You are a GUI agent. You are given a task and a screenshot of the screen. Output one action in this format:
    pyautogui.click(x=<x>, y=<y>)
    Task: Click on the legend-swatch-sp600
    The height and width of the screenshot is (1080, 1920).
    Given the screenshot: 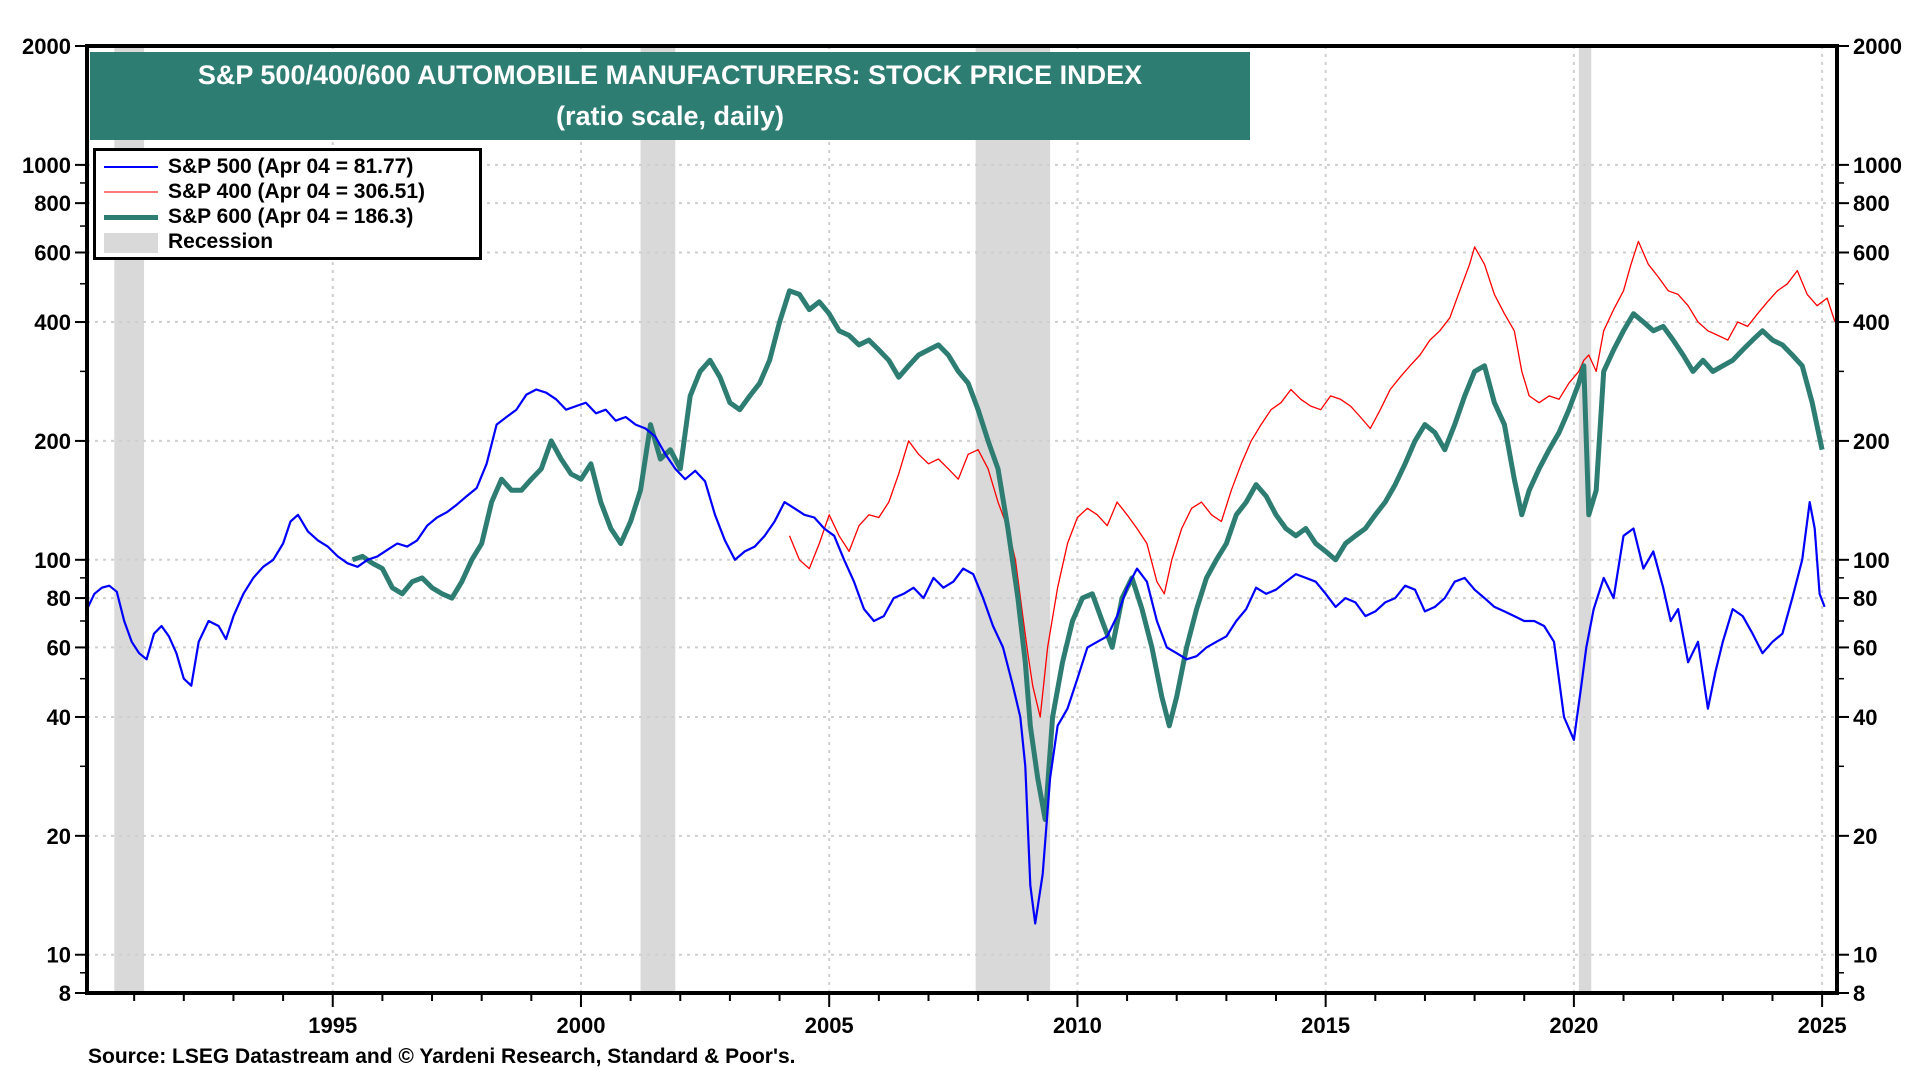 What is the action you would take?
    pyautogui.click(x=131, y=217)
    